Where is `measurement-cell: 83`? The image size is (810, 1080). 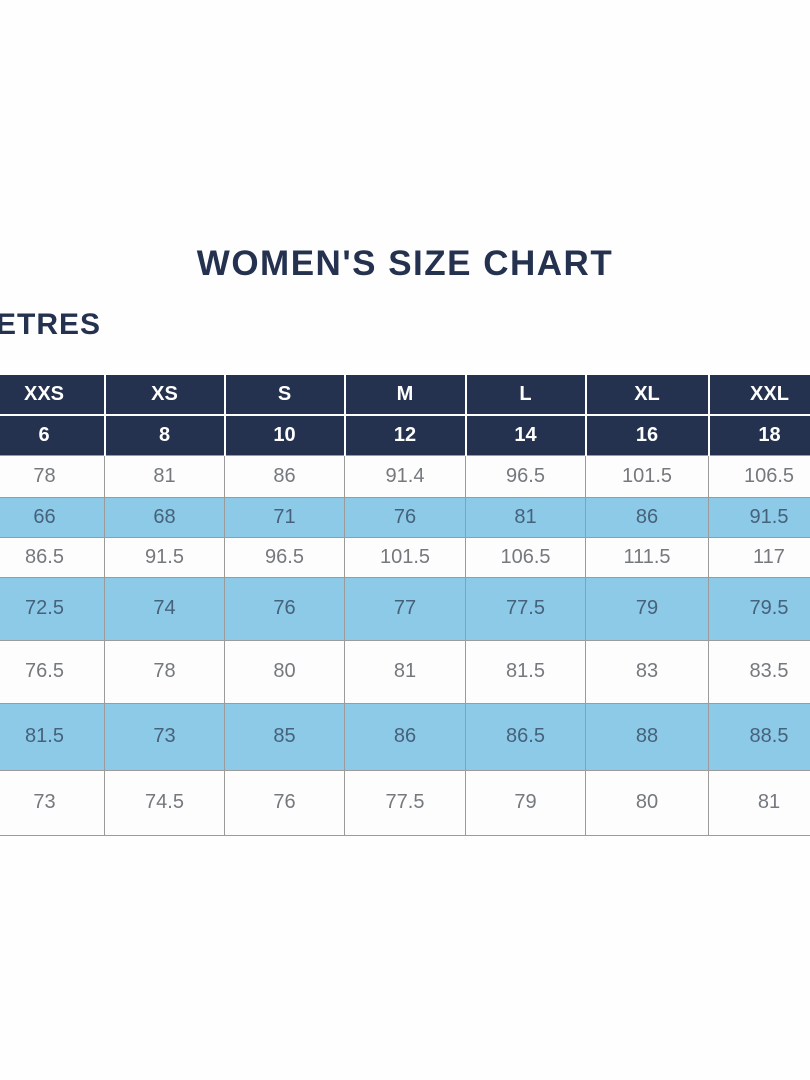
measurement-cell: 83 is located at coordinates (647, 671).